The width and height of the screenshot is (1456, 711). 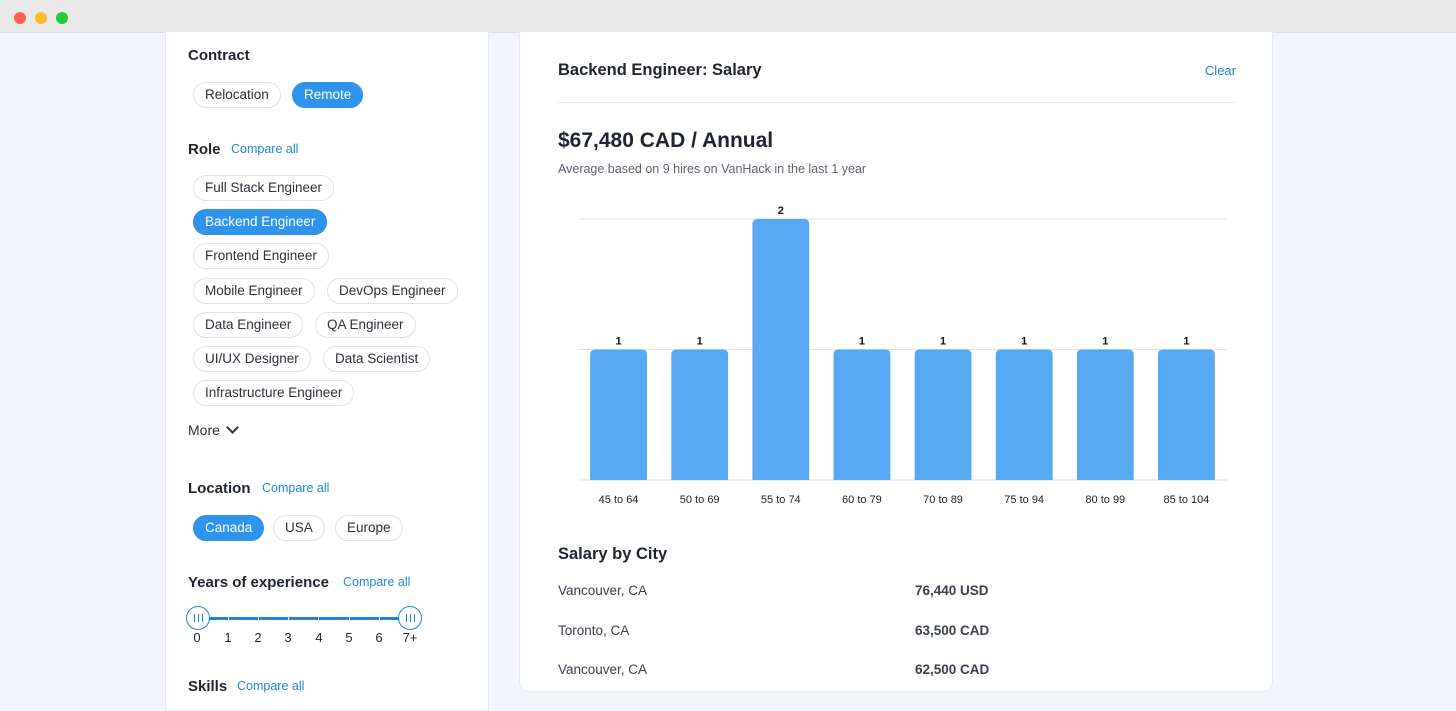 What do you see at coordinates (377, 582) in the screenshot?
I see `experience-compare-all-link: Compare all` at bounding box center [377, 582].